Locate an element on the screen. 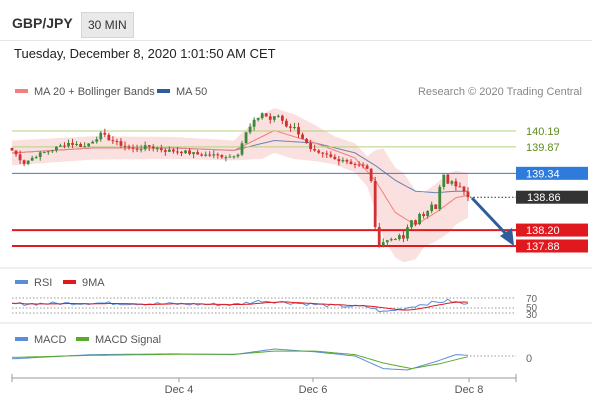 This screenshot has width=592, height=405. price-legend: MA 20 + Bollinger Bands MA 50 is located at coordinates (111, 92).